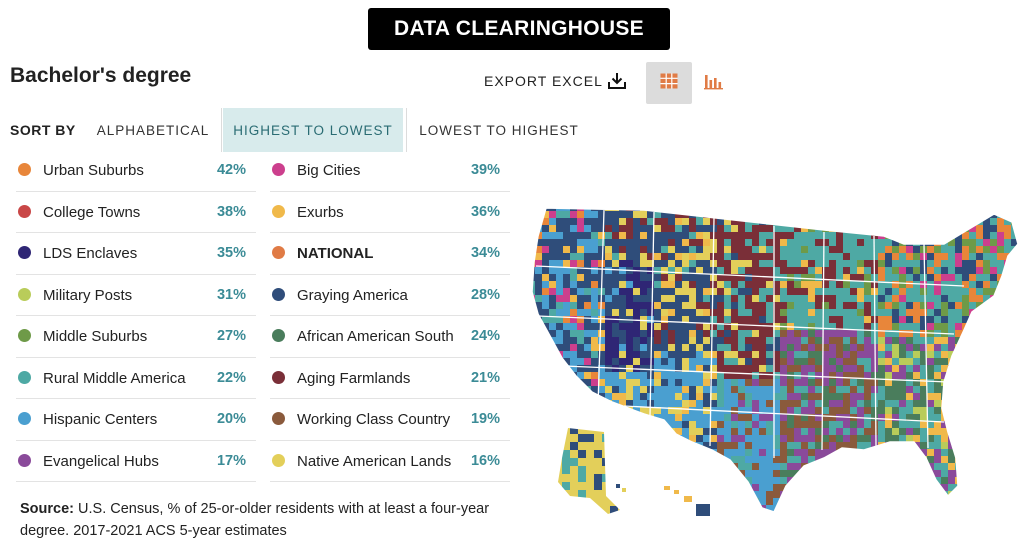  I want to click on legend-row: Big Cities 39%, so click(390, 171).